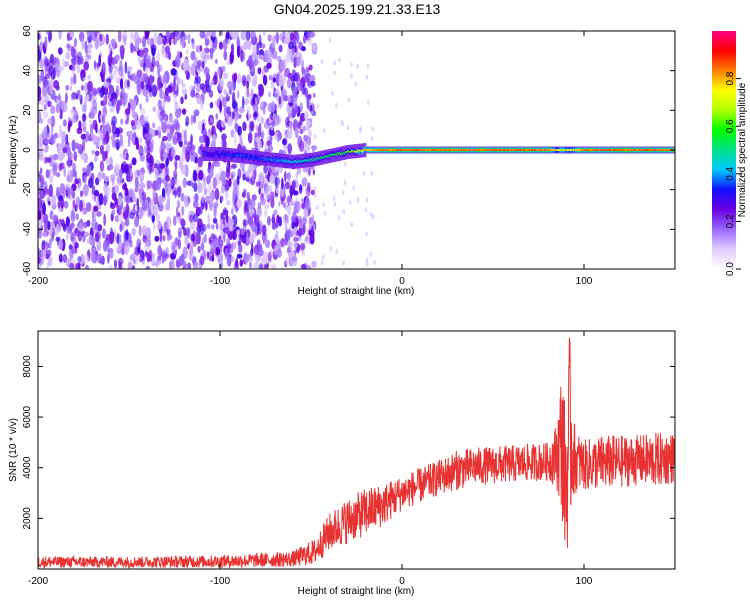  What do you see at coordinates (13, 450) in the screenshot?
I see `snr-y-axis-label: SNR (10 * v/v)` at bounding box center [13, 450].